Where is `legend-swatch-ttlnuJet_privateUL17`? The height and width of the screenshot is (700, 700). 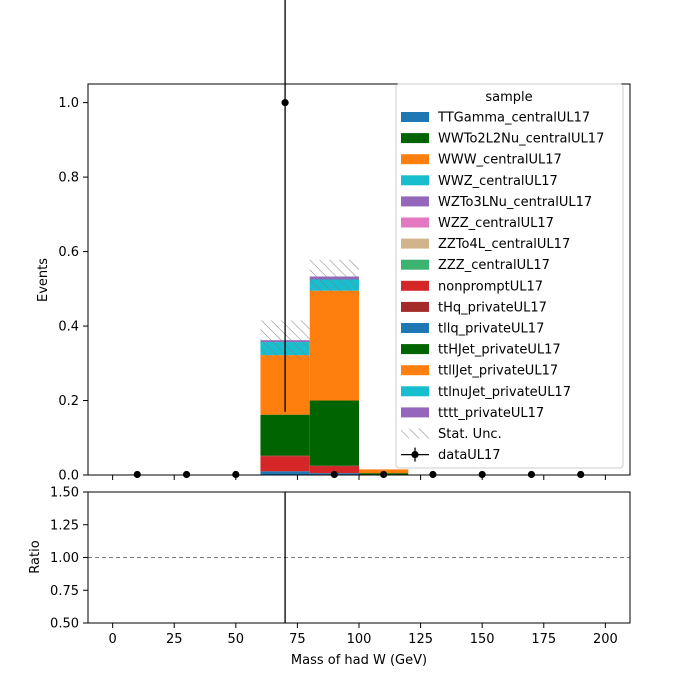 legend-swatch-ttlnuJet_privateUL17 is located at coordinates (415, 391).